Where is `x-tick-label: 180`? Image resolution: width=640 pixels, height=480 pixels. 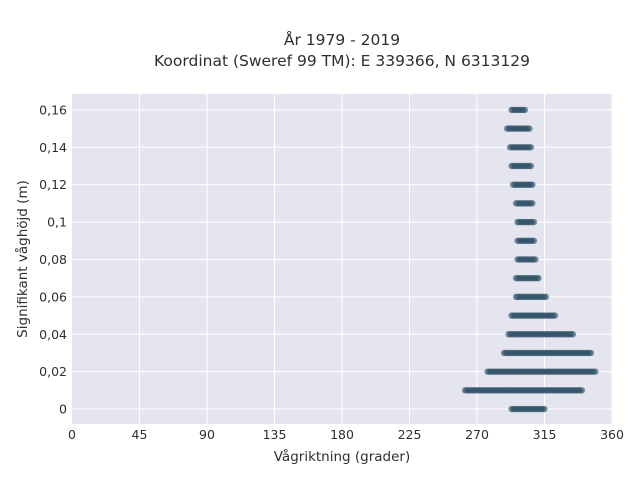 x-tick-label: 180 is located at coordinates (342, 434).